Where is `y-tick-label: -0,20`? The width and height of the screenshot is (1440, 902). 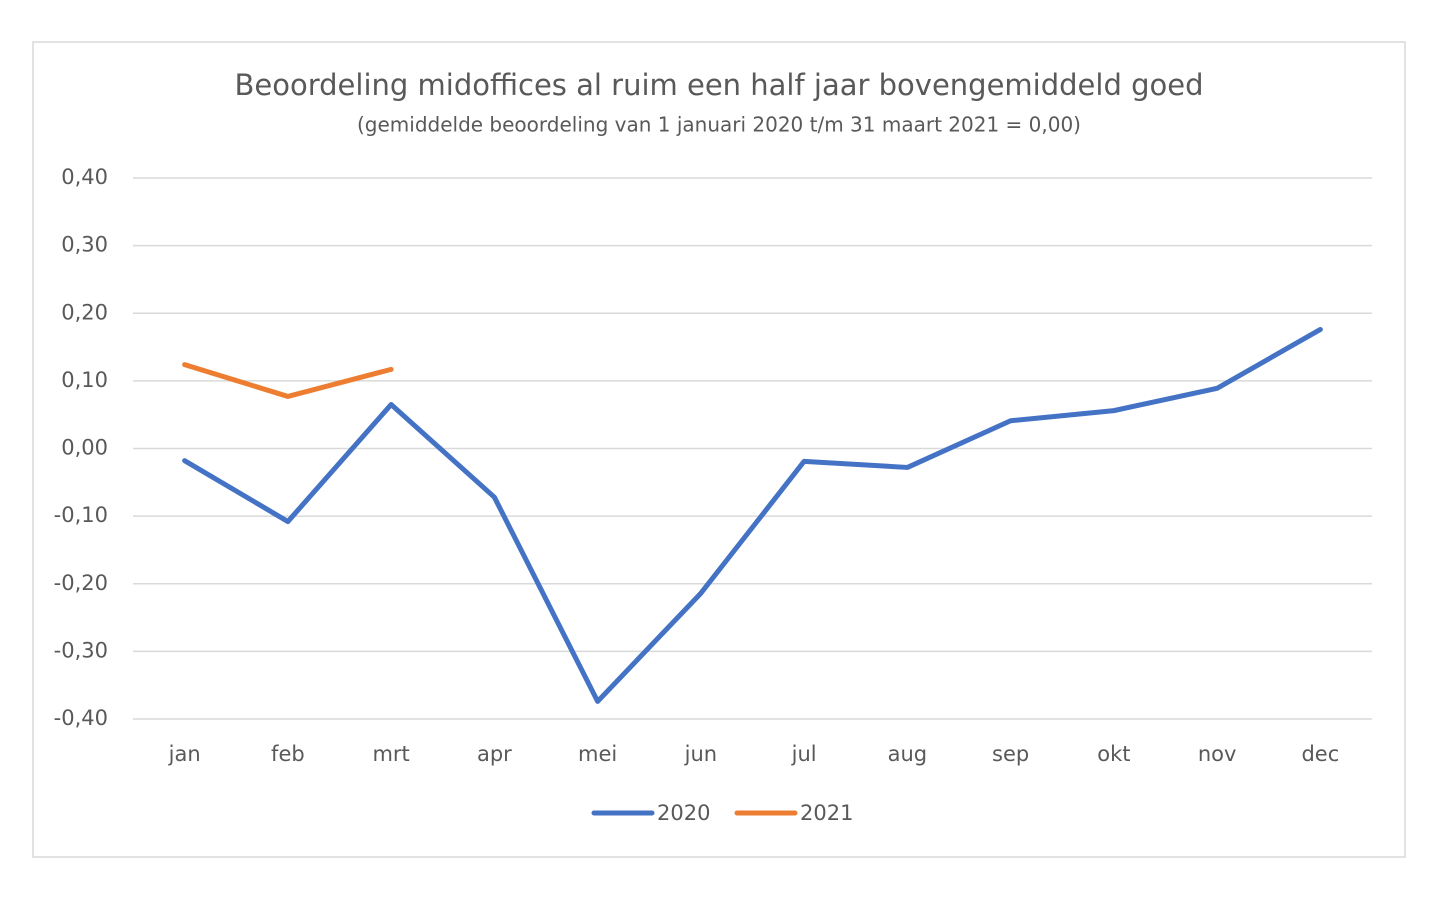
y-tick-label: -0,20 is located at coordinates (81, 583).